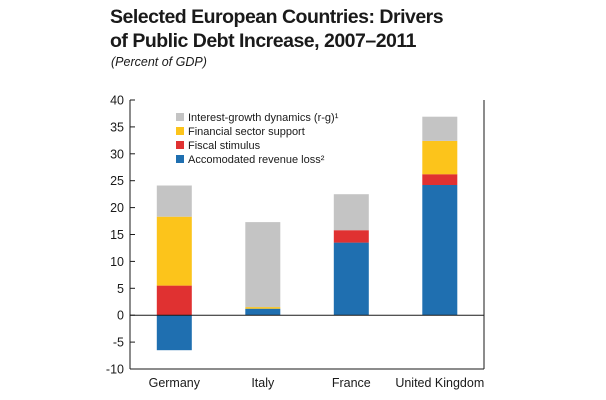 The image size is (606, 400). I want to click on y-tick-label: -5, so click(118, 343).